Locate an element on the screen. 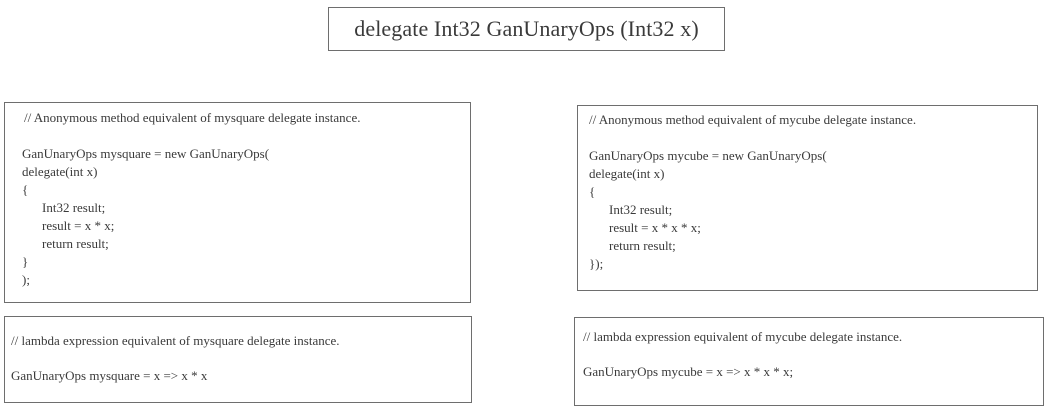 The height and width of the screenshot is (419, 1061). anon-square-line-result-assign: result = x * x; is located at coordinates (78, 225).